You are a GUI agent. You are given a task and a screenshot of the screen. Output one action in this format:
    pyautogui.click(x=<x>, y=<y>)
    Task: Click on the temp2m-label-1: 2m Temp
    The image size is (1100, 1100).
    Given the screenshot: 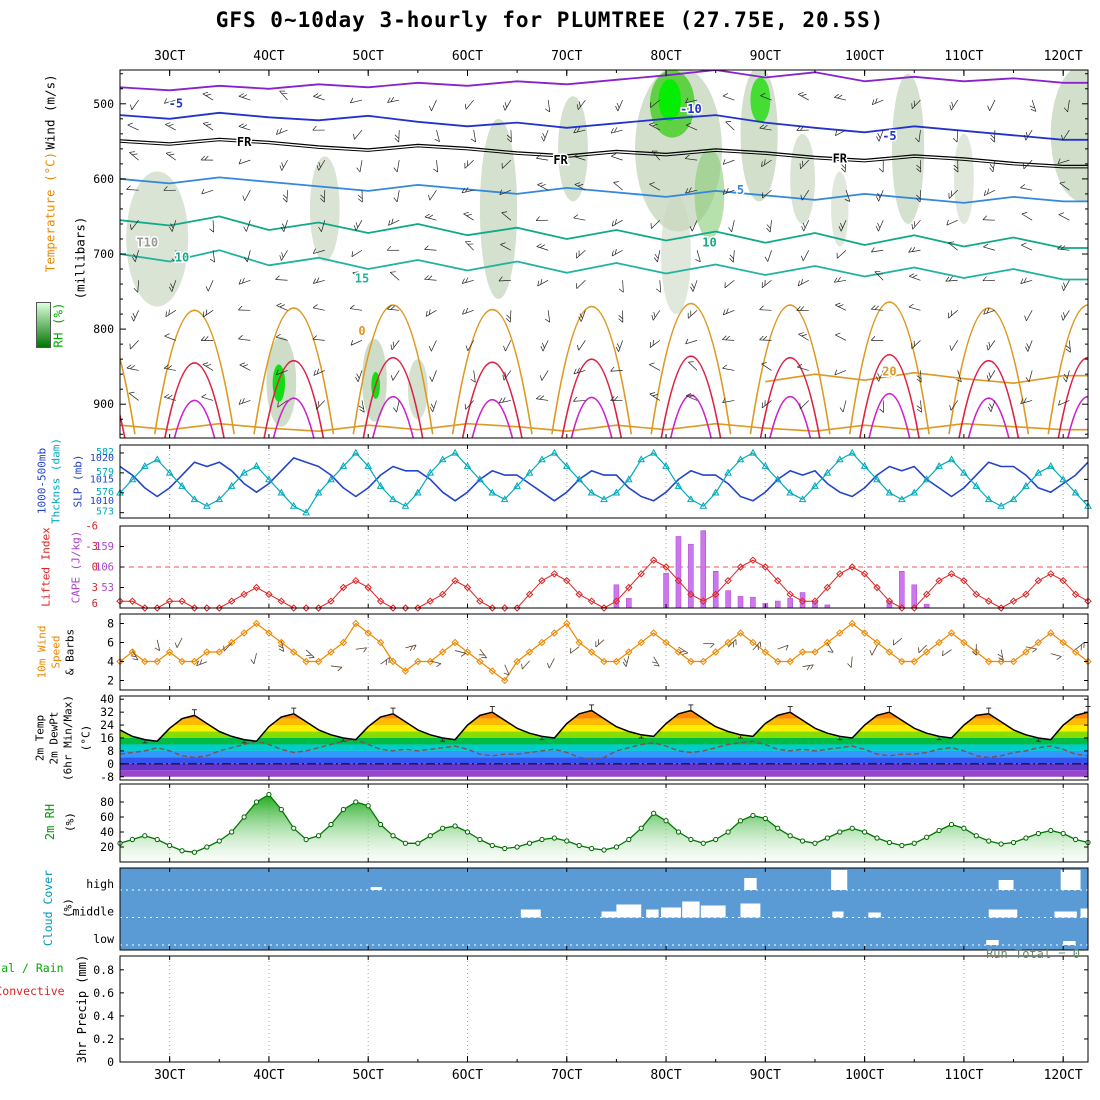 What is the action you would take?
    pyautogui.click(x=40, y=738)
    